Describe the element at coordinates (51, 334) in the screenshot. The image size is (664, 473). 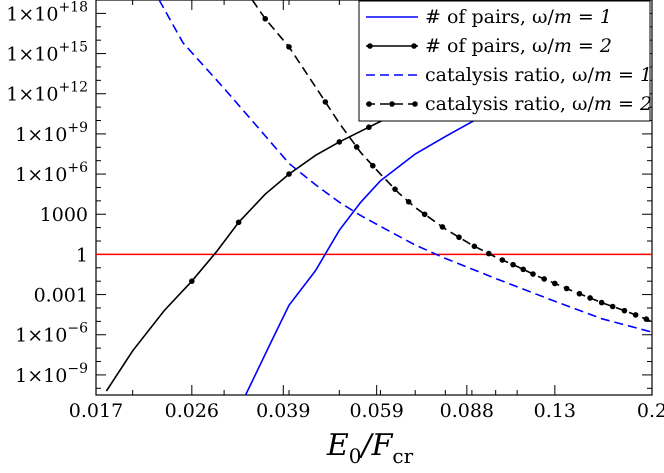
I see `y-tick-label: 1×10⁻⁶` at that location.